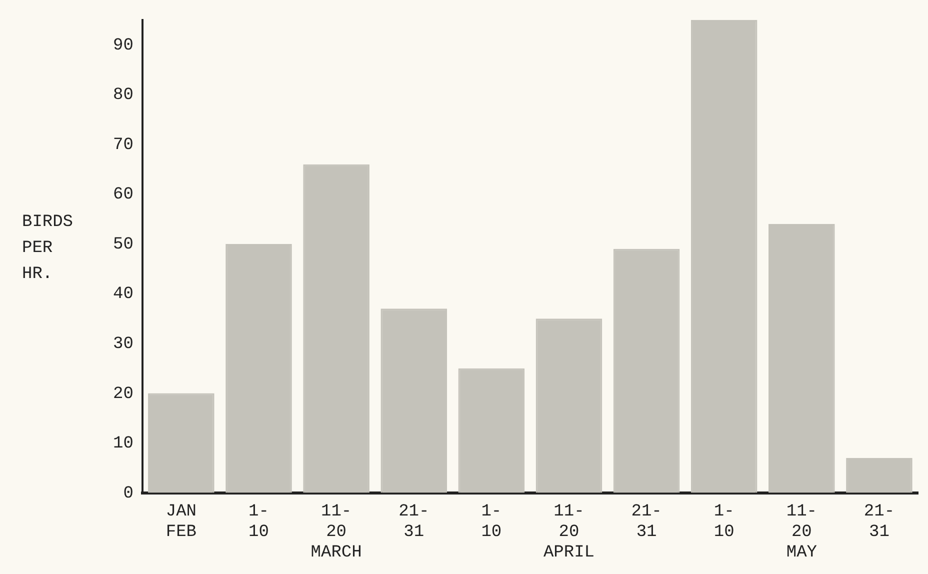 This screenshot has height=574, width=928. I want to click on y-tick-label: 40, so click(123, 294).